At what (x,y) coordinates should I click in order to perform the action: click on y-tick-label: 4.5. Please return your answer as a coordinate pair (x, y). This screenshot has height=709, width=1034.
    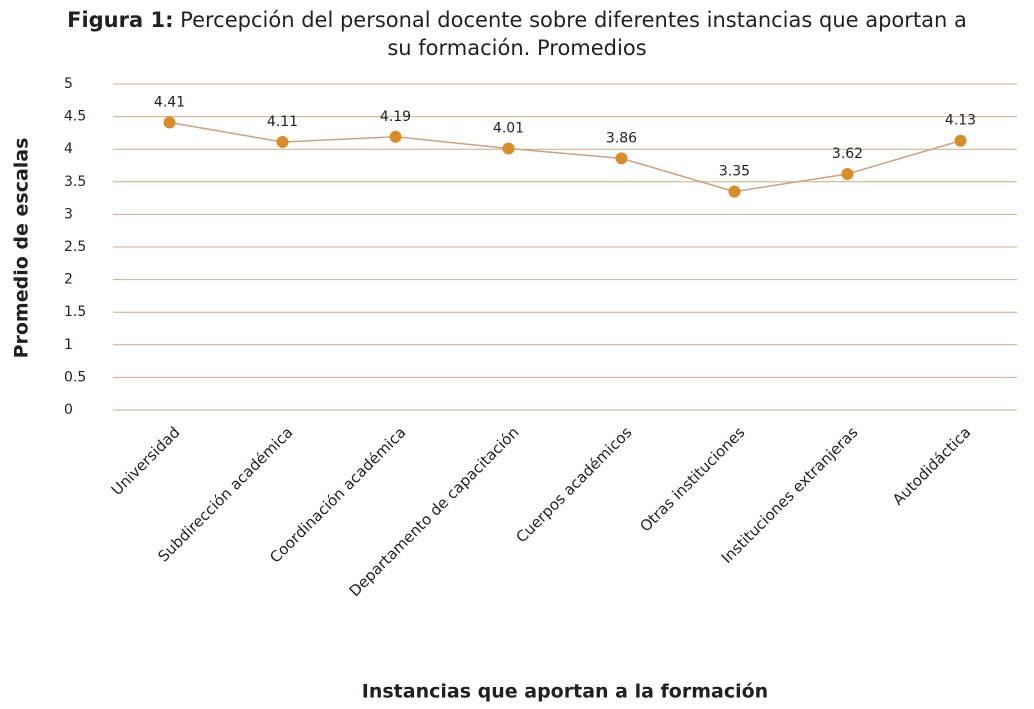
    Looking at the image, I should click on (75, 117).